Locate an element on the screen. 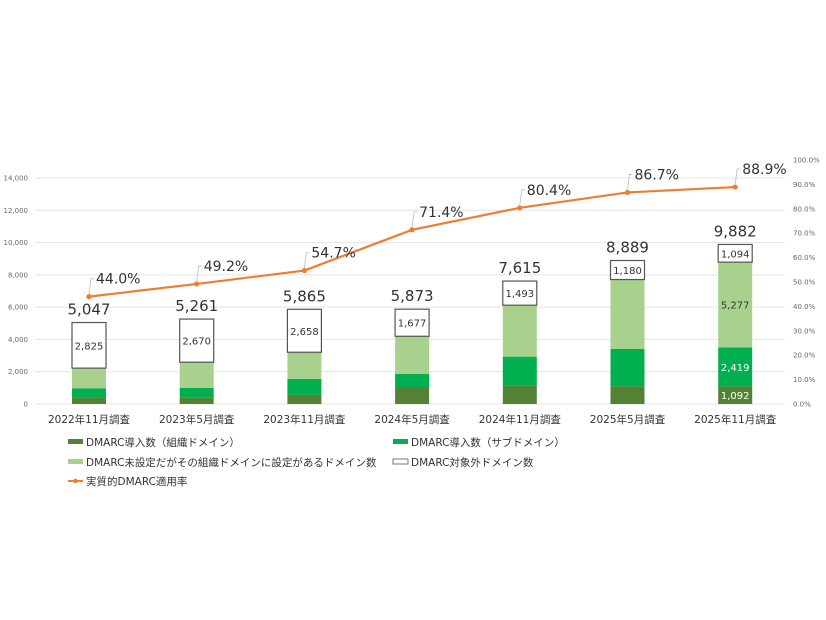 The height and width of the screenshot is (620, 826). segment-label: 1,092 is located at coordinates (735, 396).